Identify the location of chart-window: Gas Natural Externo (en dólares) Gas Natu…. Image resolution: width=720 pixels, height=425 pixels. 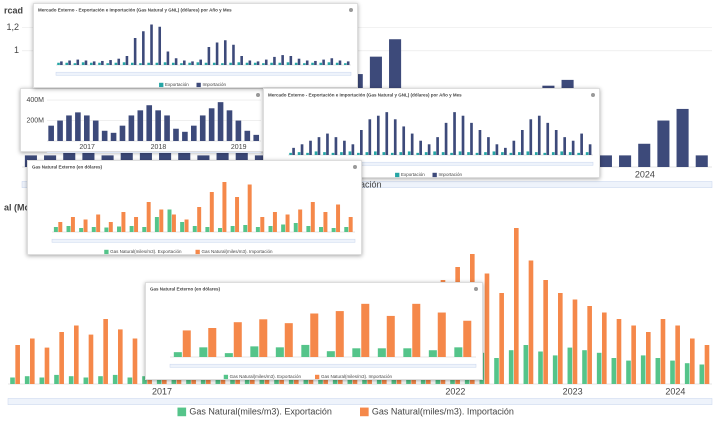
(314, 331).